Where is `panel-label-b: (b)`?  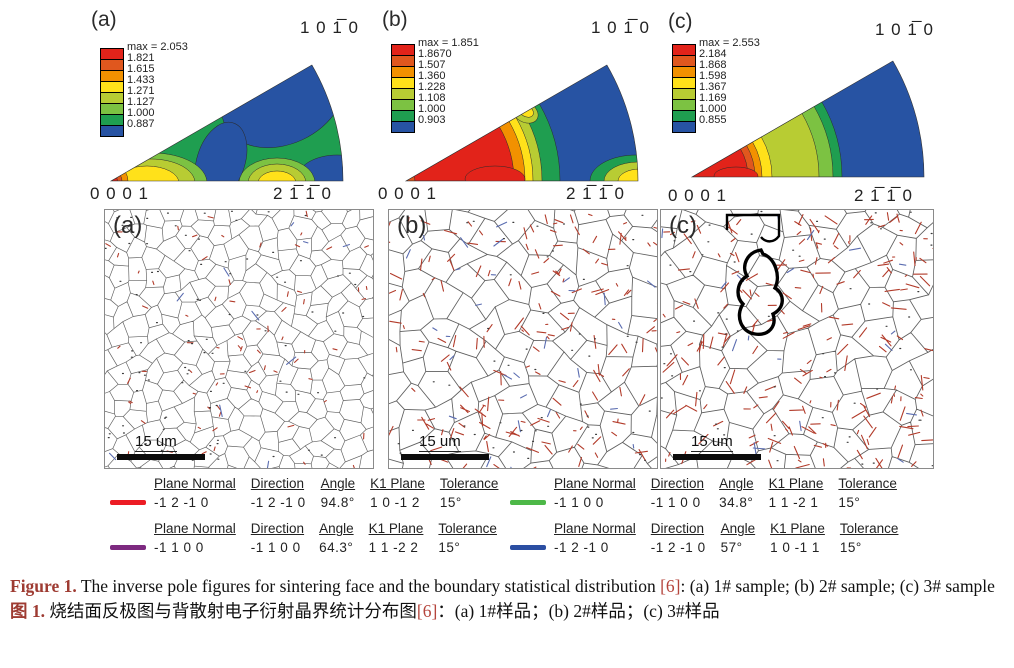 panel-label-b: (b) is located at coordinates (395, 19).